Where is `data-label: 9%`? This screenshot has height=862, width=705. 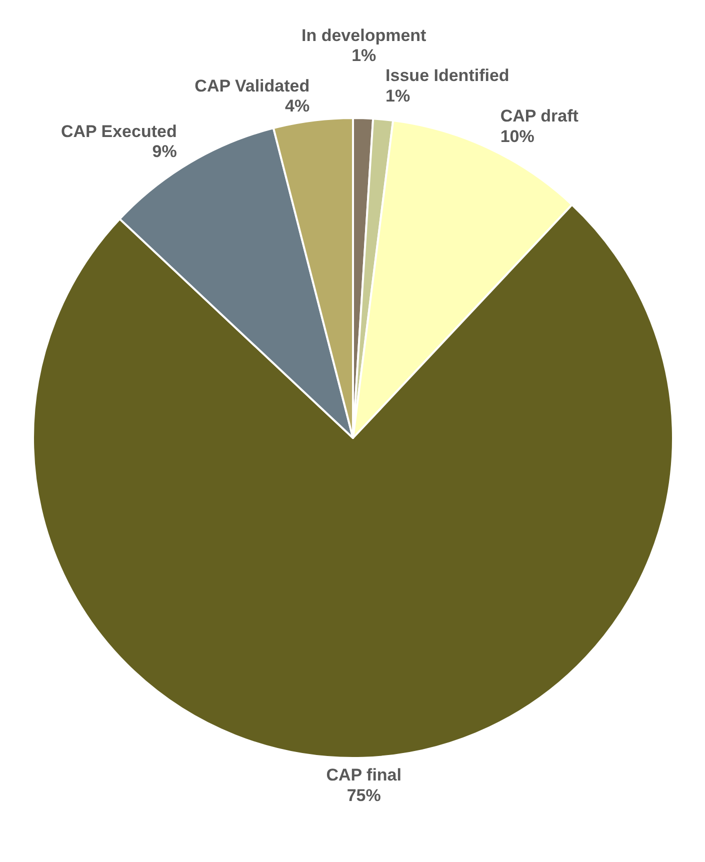 data-label: 9% is located at coordinates (164, 152).